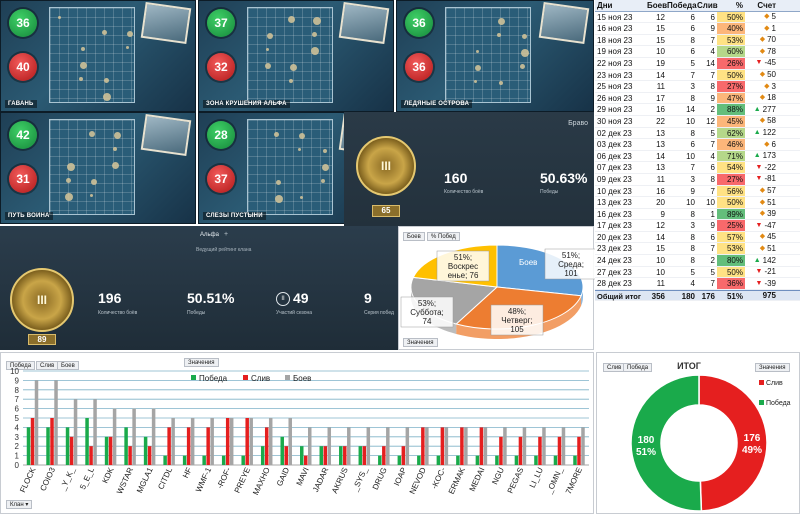 This screenshot has width=800, height=515. What do you see at coordinates (682, 5) in the screenshot?
I see `table-header-cell: Победа` at bounding box center [682, 5].